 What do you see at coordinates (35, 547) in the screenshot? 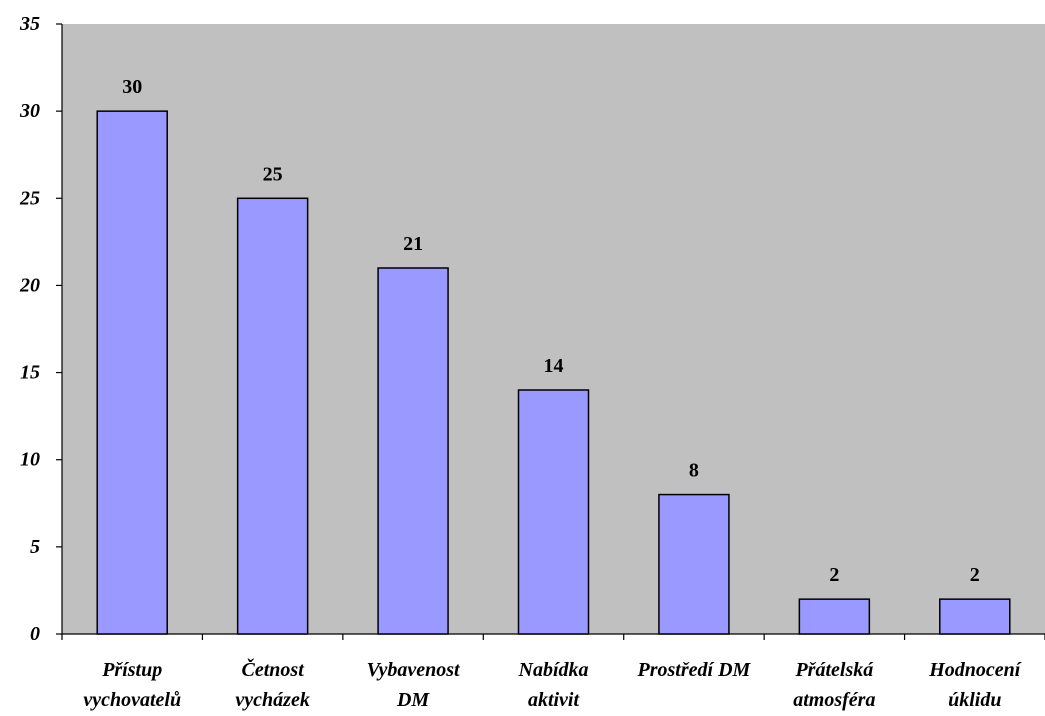
I see `y-tick-label: 5` at bounding box center [35, 547].